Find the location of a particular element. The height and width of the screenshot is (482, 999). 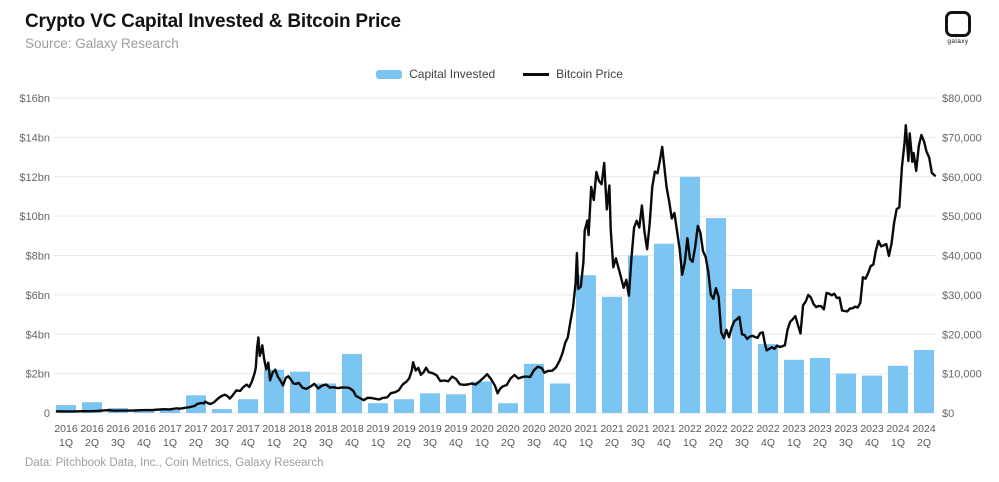

bar-2021-2Q is located at coordinates (612, 354).